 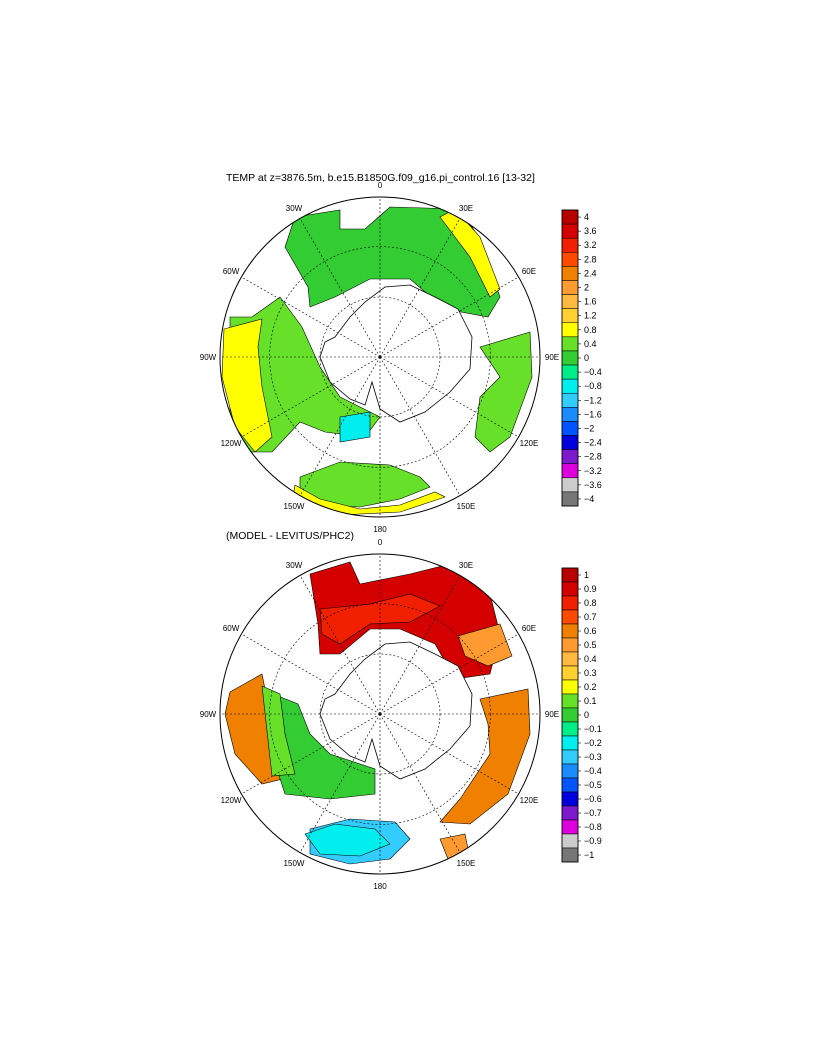 What do you see at coordinates (529, 271) in the screenshot?
I see `longitude-label: 60E` at bounding box center [529, 271].